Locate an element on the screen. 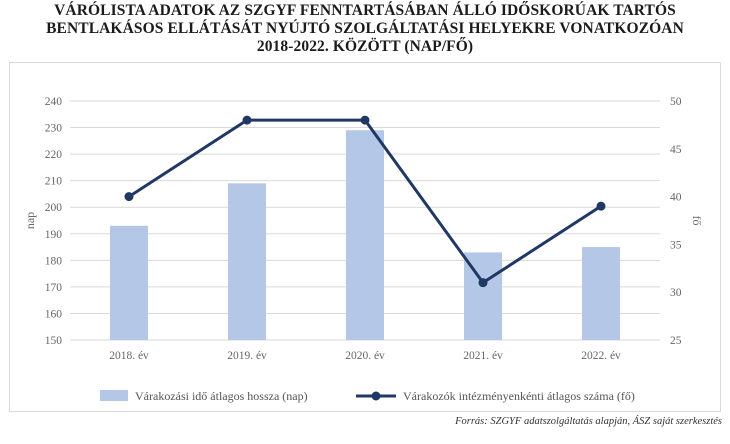 The height and width of the screenshot is (444, 730). x-tick-label: 2022. év is located at coordinates (601, 356).